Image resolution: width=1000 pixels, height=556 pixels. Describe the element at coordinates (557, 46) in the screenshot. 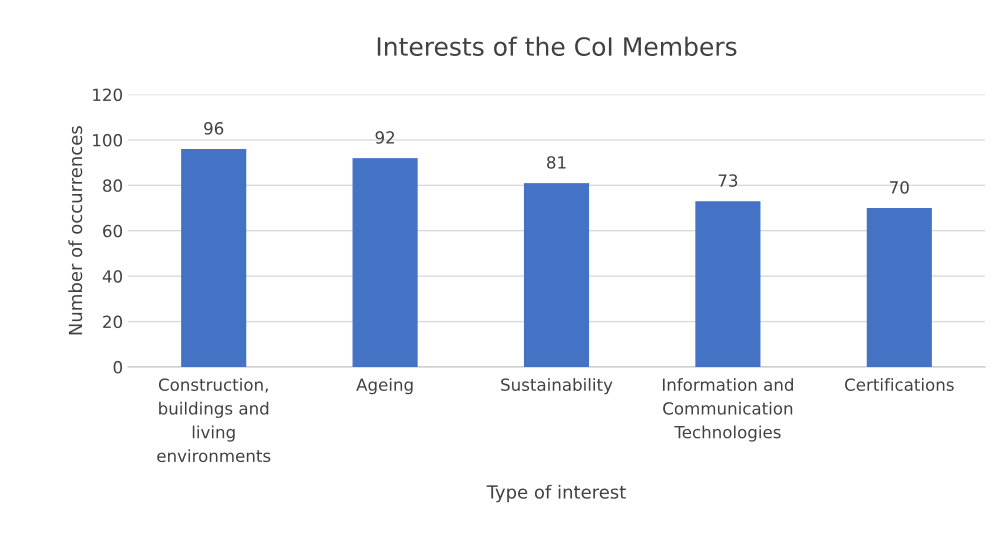

I see `chart-title: Interests of the CoI Members` at that location.